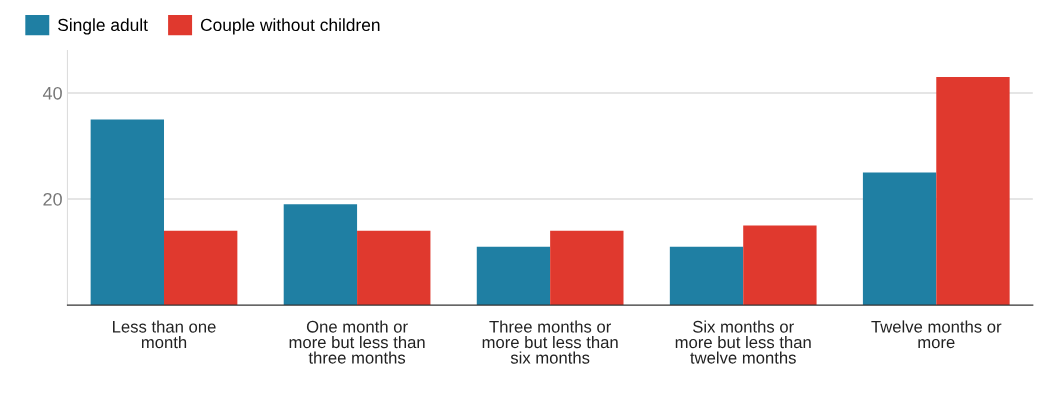  Describe the element at coordinates (52, 199) in the screenshot. I see `y-tick-label: 20` at that location.